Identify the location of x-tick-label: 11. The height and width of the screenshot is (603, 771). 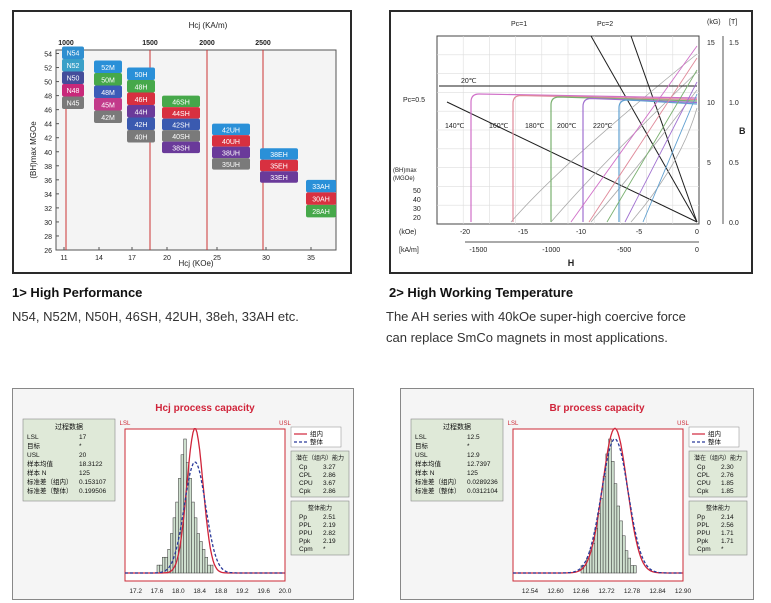
(63, 258).